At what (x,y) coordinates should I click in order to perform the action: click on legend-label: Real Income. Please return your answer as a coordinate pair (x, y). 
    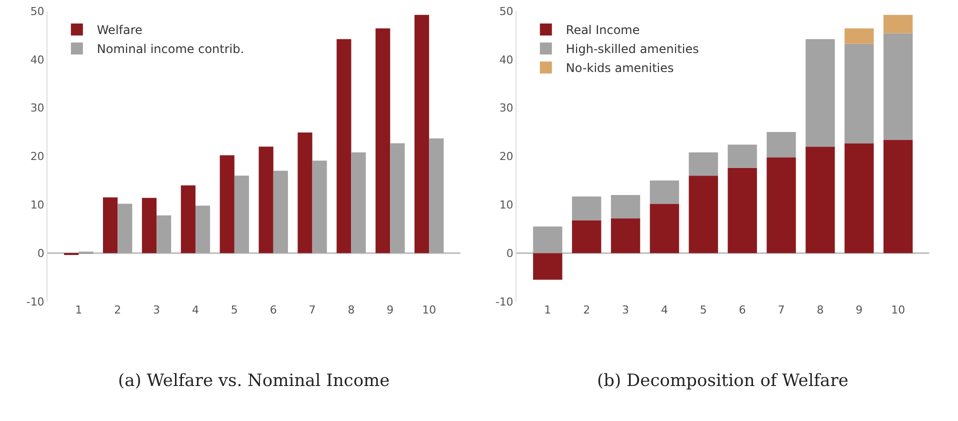
    Looking at the image, I should click on (603, 30).